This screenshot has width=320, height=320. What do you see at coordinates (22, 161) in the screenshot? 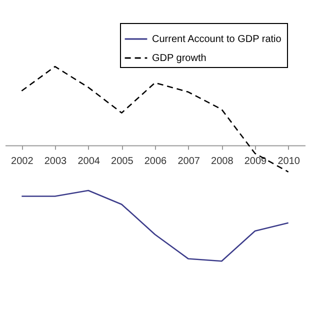
I see `x-tick-label: 2002` at bounding box center [22, 161].